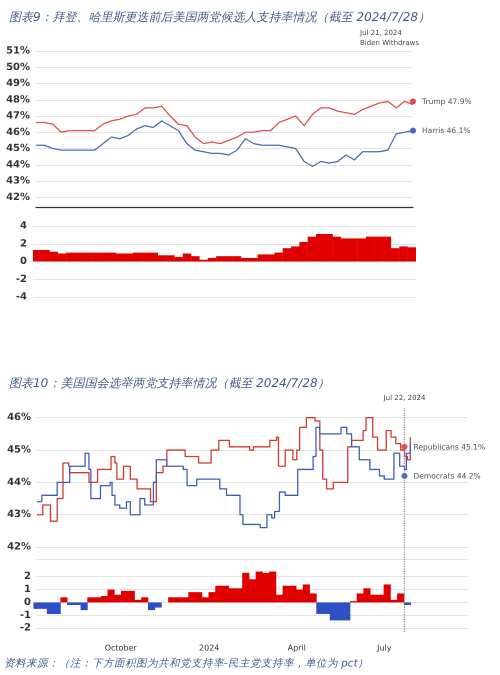 The width and height of the screenshot is (500, 675). Describe the element at coordinates (121, 648) in the screenshot. I see `x-tick-label: October` at that location.